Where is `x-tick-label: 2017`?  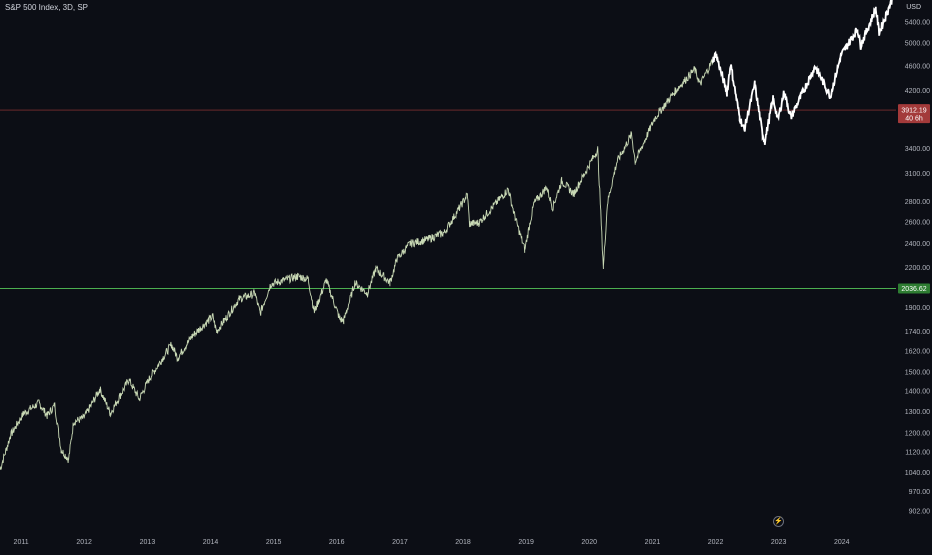
x-tick-label: 2017 is located at coordinates (400, 542).